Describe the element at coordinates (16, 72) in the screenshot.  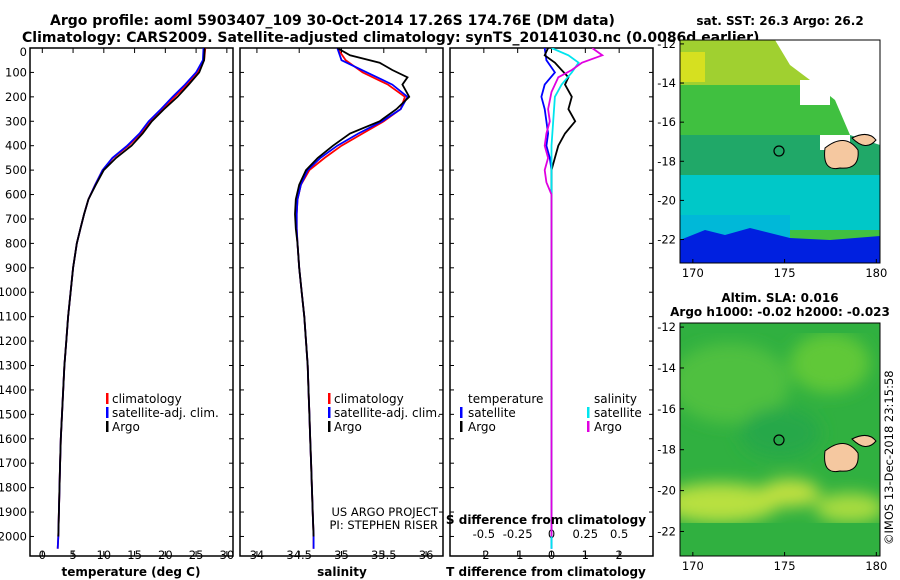
I see `depth-tick-label: 100` at that location.